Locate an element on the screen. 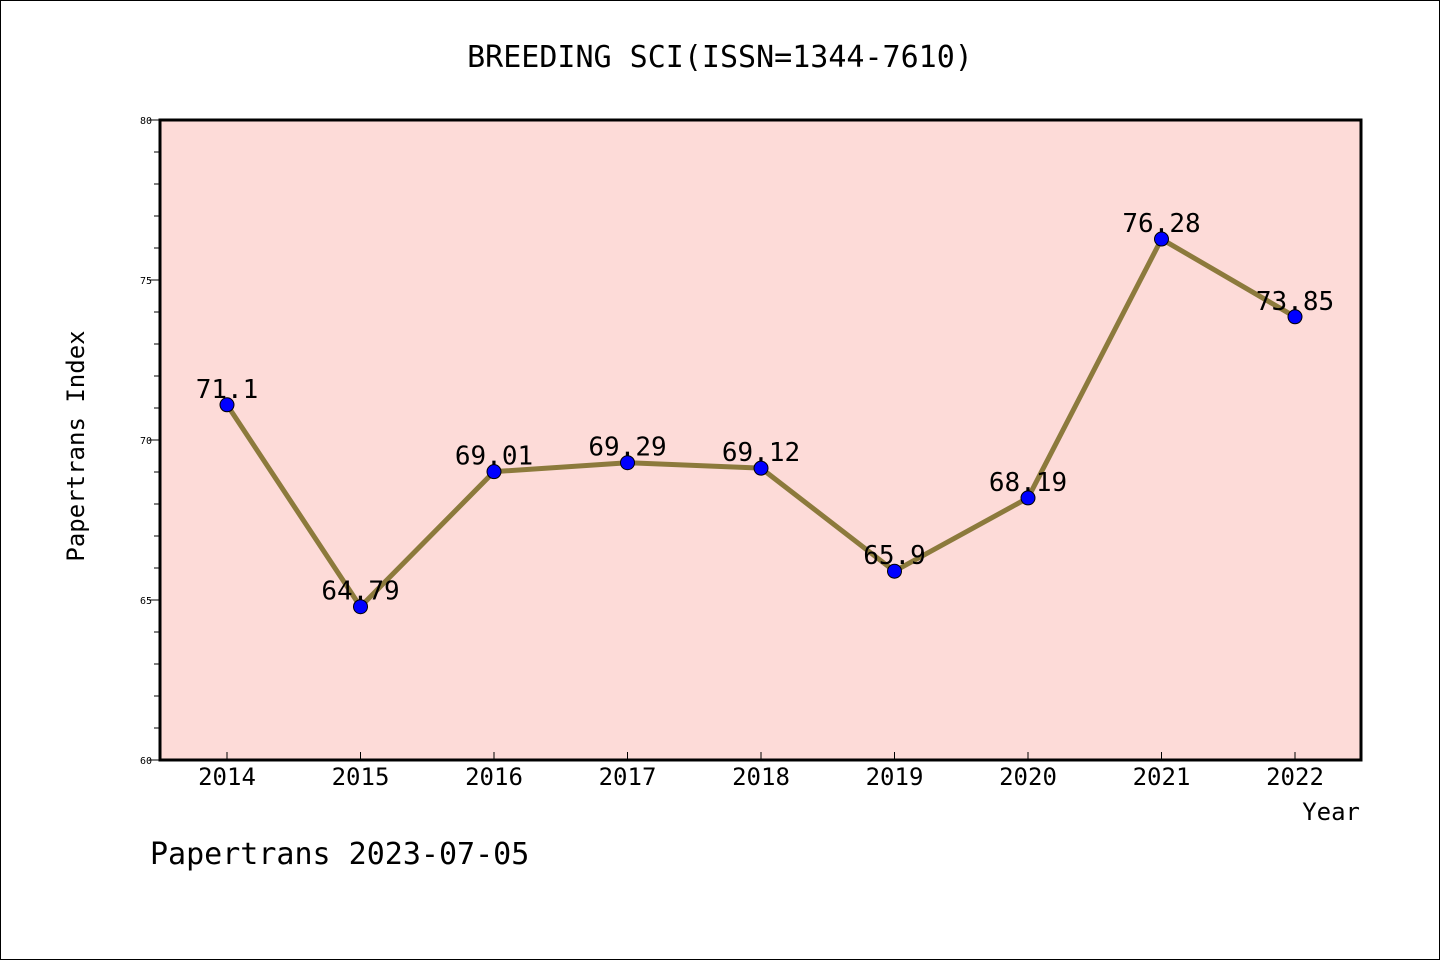  data-label: 69.01 is located at coordinates (494, 457).